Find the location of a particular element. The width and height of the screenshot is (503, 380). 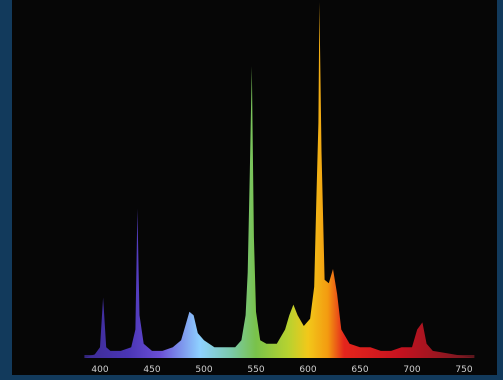

x-tick-label: 550 is located at coordinates (255, 370).